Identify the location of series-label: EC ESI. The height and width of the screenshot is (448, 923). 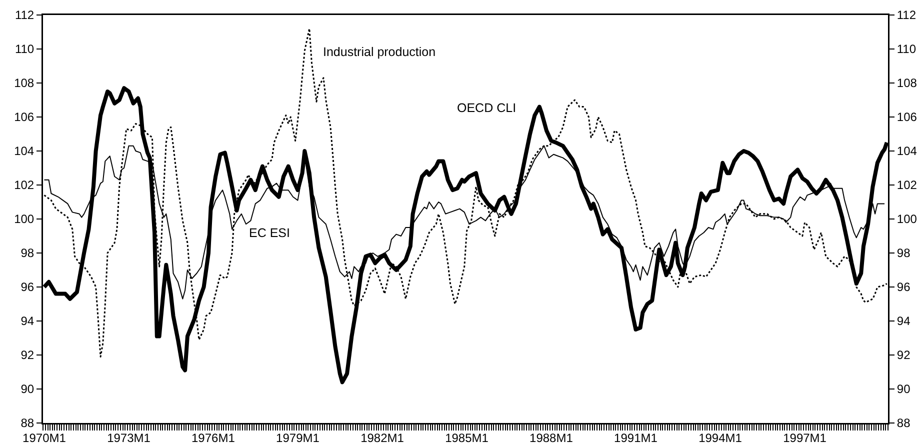
(269, 233).